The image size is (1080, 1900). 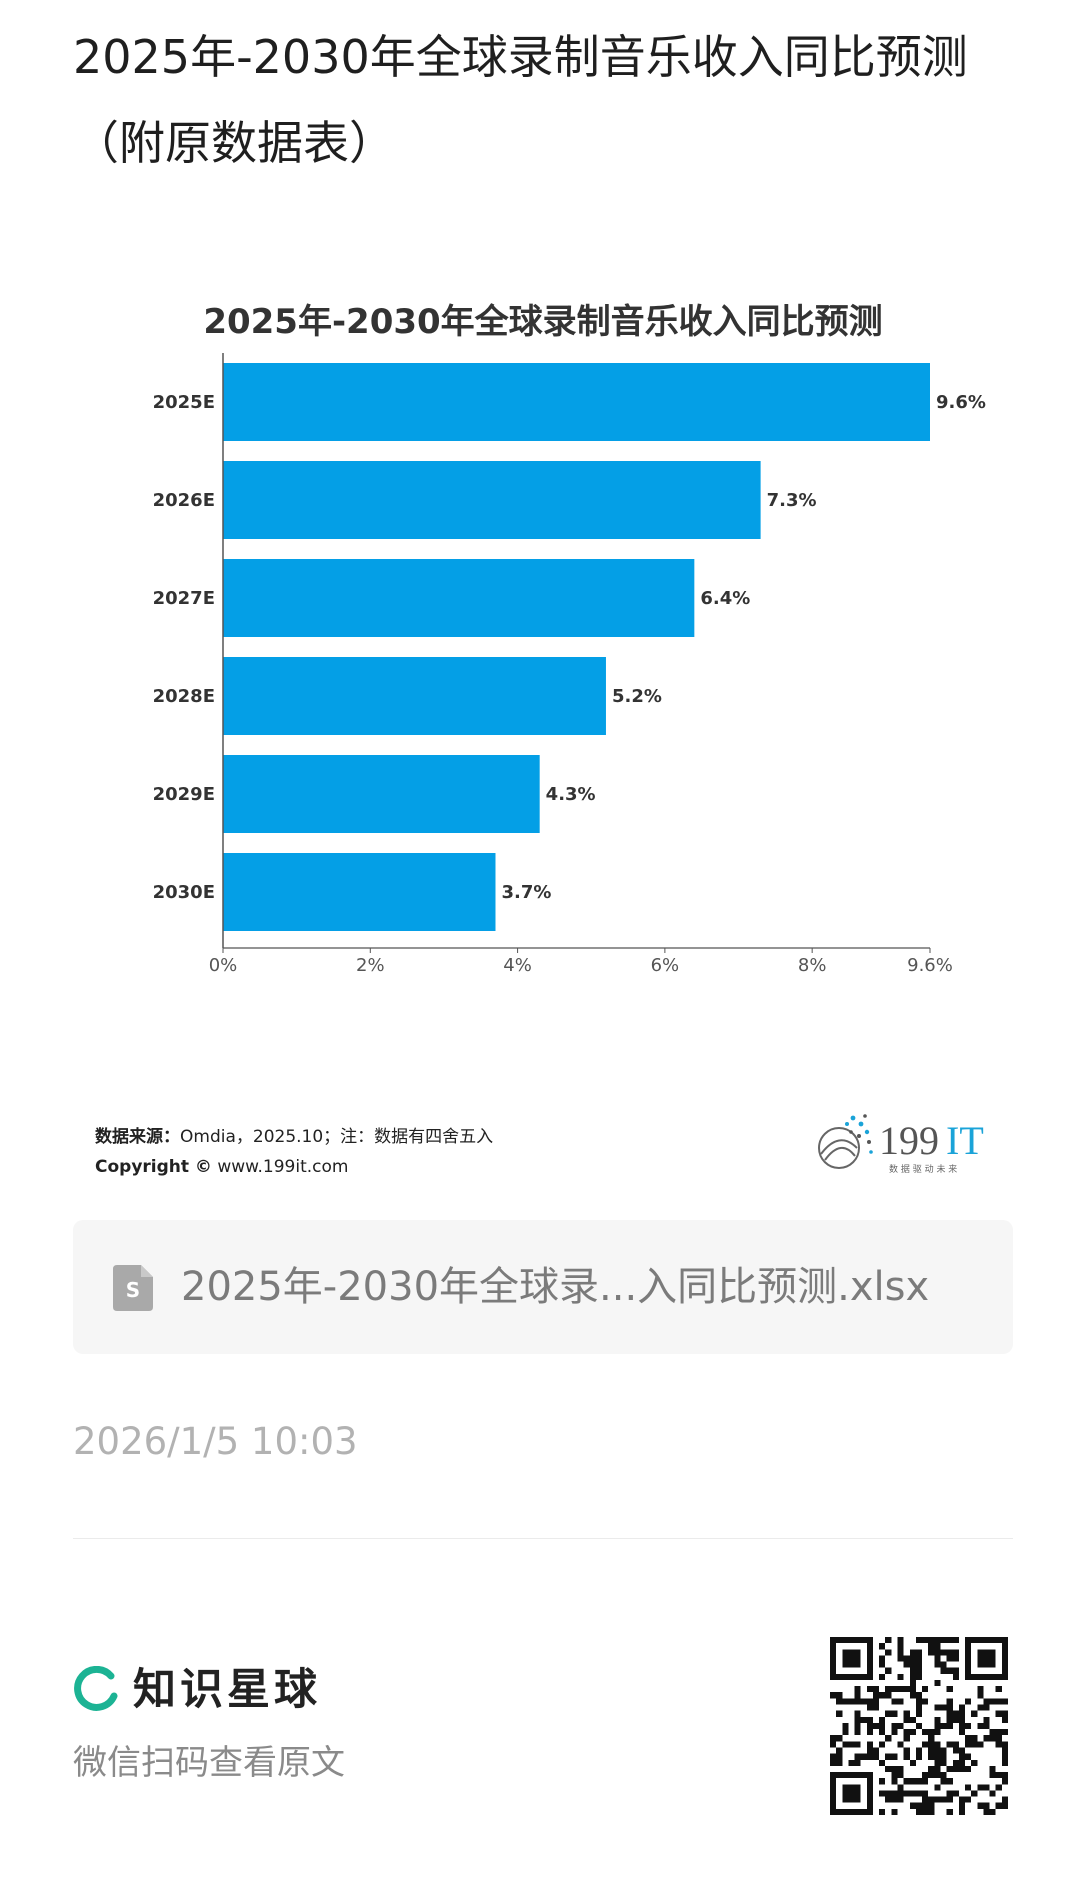 What do you see at coordinates (555, 1287) in the screenshot?
I see `attachment-file-name: 2025年-2030年全球录...入同比预测.xlsx` at bounding box center [555, 1287].